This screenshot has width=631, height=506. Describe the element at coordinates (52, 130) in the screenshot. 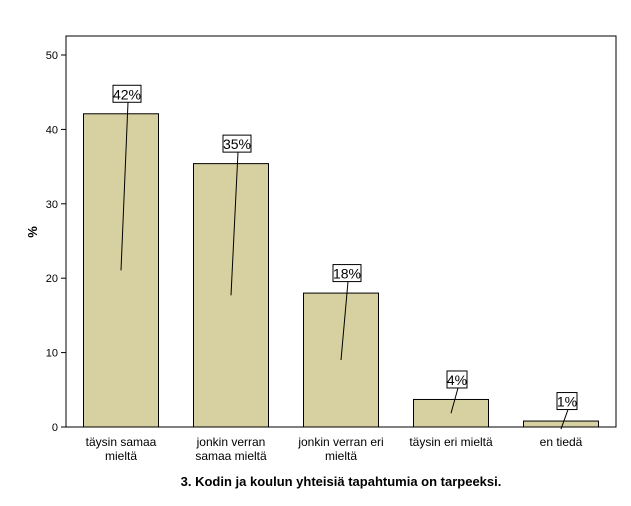

I see `y-tick-label: 40` at that location.